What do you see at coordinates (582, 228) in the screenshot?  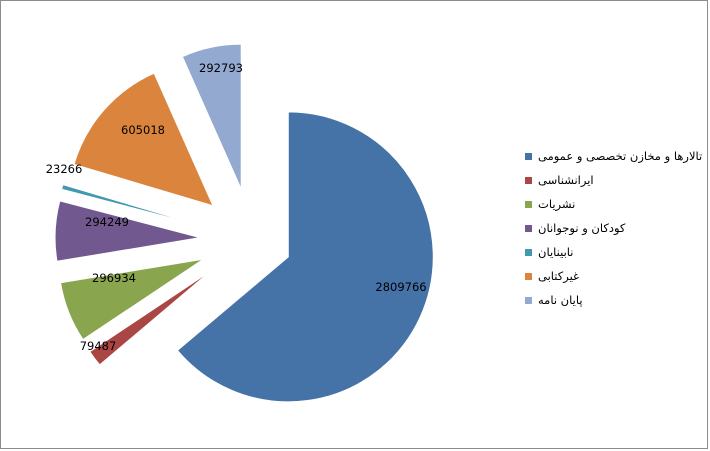 I see `legend-label: کودکان و نوجوانان` at bounding box center [582, 228].